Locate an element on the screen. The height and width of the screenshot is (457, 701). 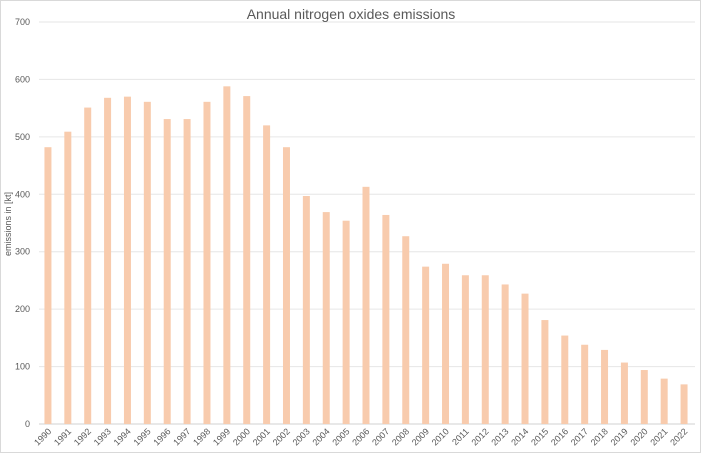
y-tick-label: 200 is located at coordinates (22, 309).